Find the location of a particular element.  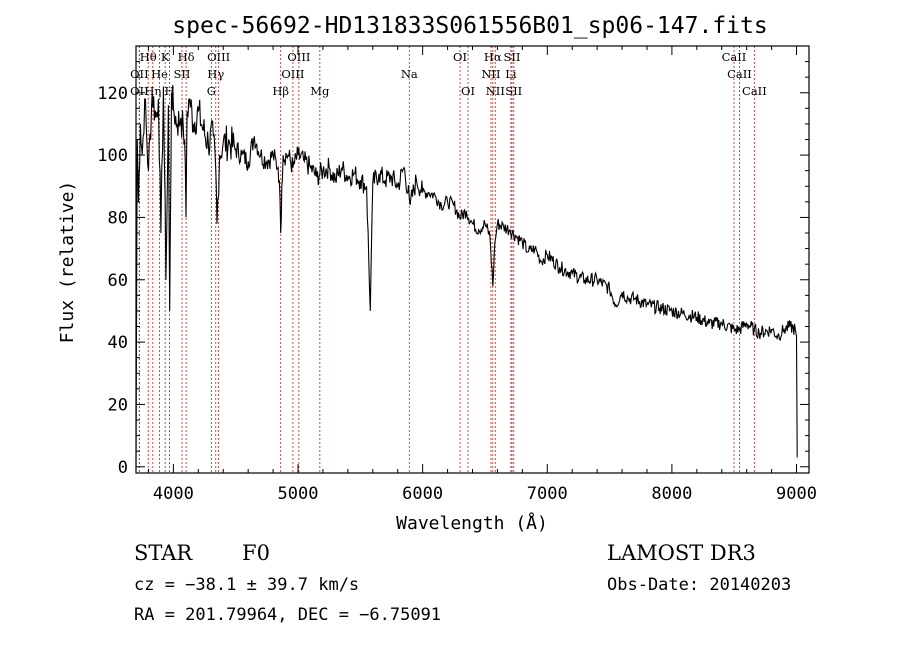

object-class: STAR is located at coordinates (163, 553).